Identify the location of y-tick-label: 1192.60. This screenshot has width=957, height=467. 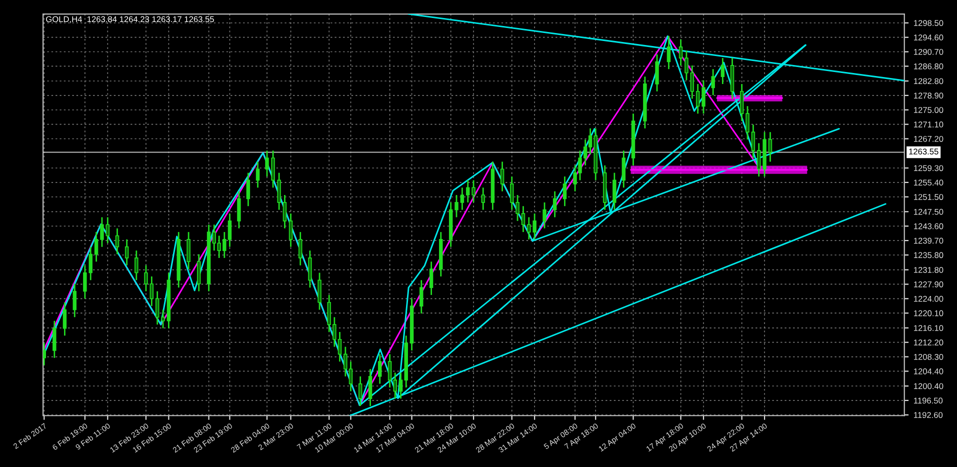
(928, 415).